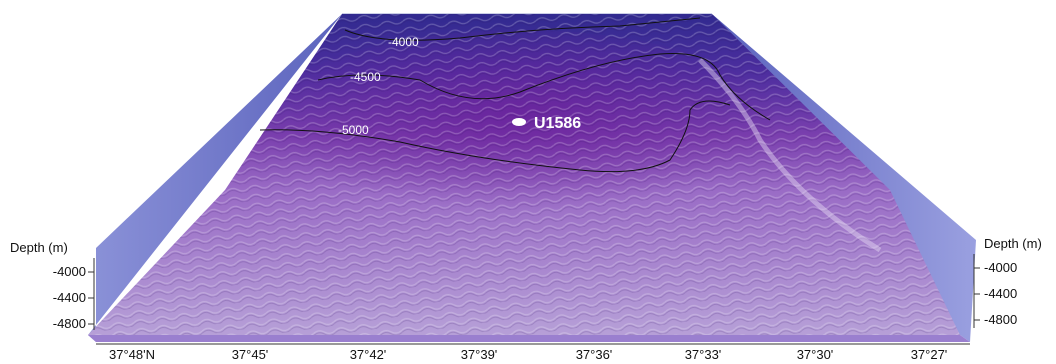 The height and width of the screenshot is (364, 1056). What do you see at coordinates (365, 77) in the screenshot?
I see `contour-label-4500: -4500` at bounding box center [365, 77].